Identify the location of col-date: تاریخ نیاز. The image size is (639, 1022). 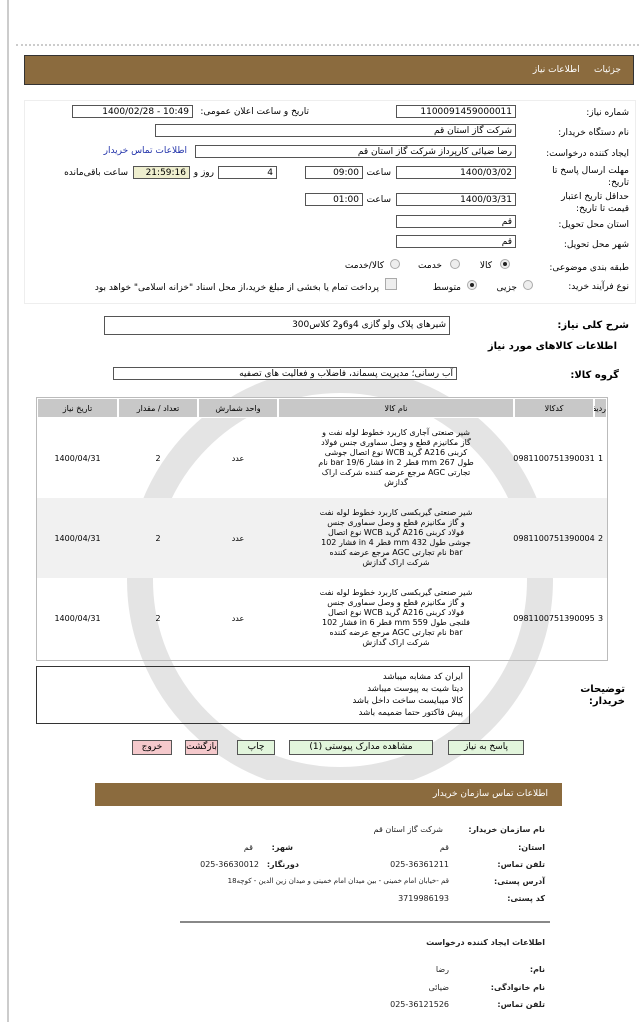
(77, 408).